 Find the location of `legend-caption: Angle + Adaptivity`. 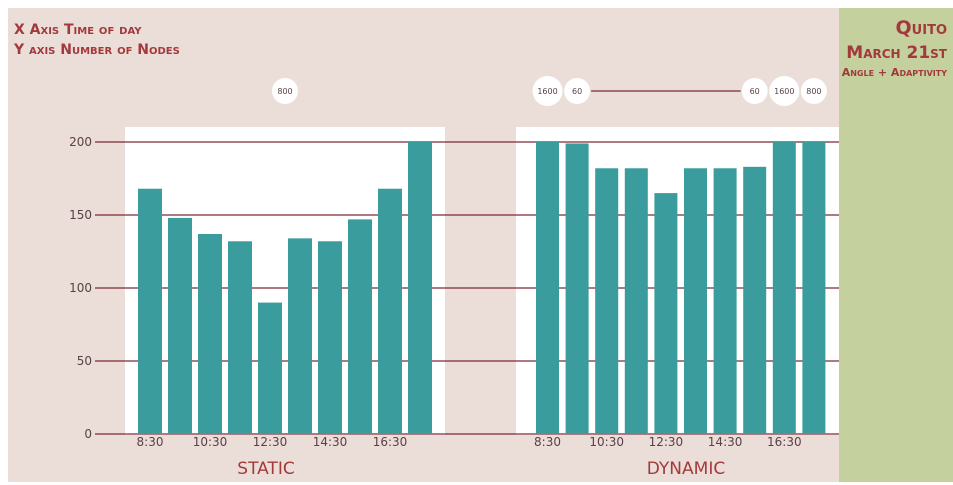

legend-caption: Angle + Adaptivity is located at coordinates (894, 72).